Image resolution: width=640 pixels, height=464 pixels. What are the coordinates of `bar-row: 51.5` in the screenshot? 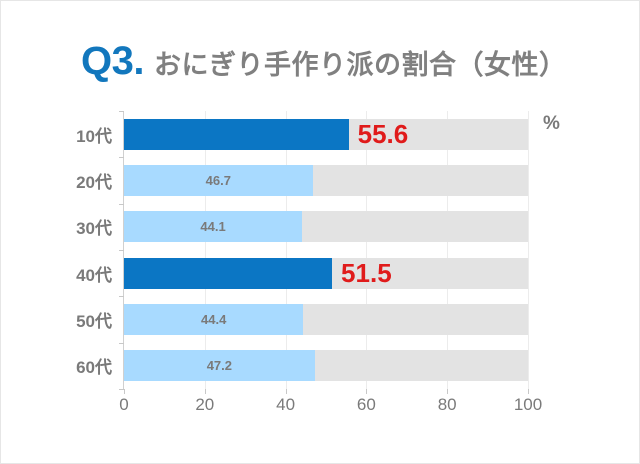 It's located at (326, 273).